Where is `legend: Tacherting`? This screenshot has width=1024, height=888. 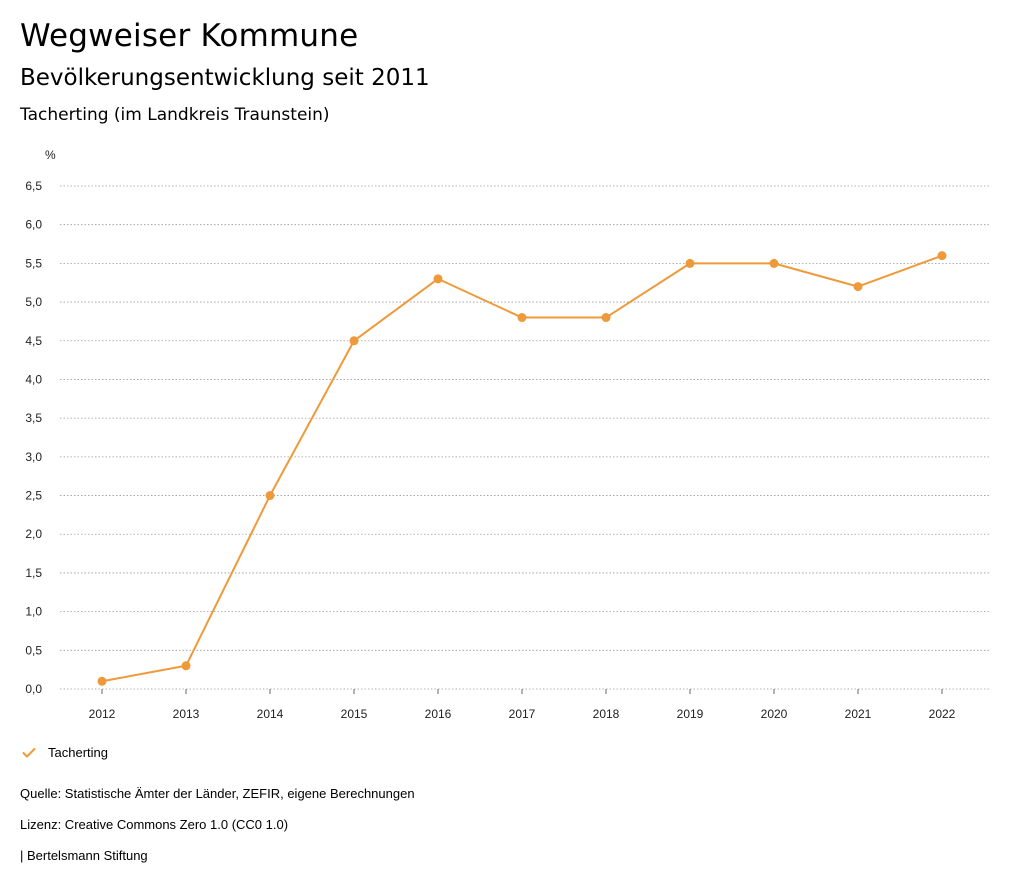
legend: Tacherting is located at coordinates (65, 752).